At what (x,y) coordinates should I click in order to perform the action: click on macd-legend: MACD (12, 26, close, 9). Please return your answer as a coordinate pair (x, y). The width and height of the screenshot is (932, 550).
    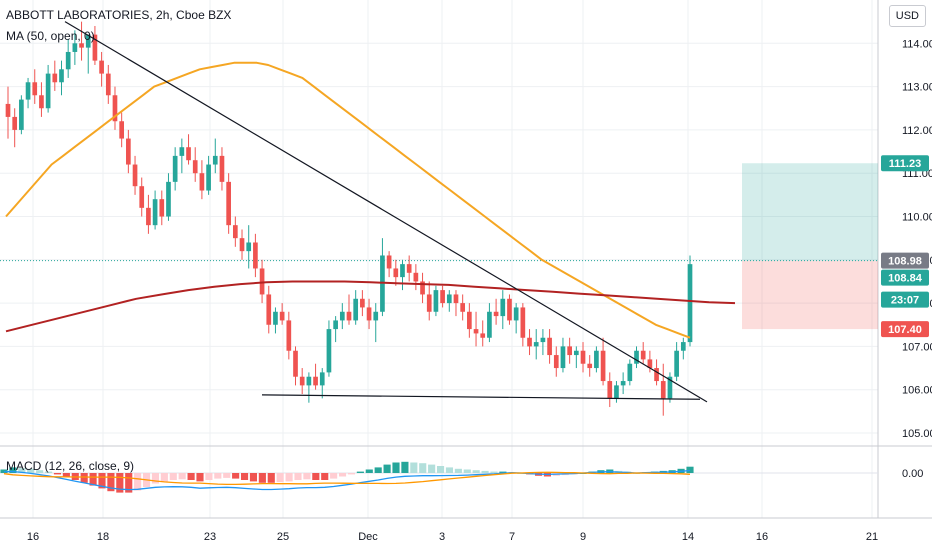
    Looking at the image, I should click on (70, 466).